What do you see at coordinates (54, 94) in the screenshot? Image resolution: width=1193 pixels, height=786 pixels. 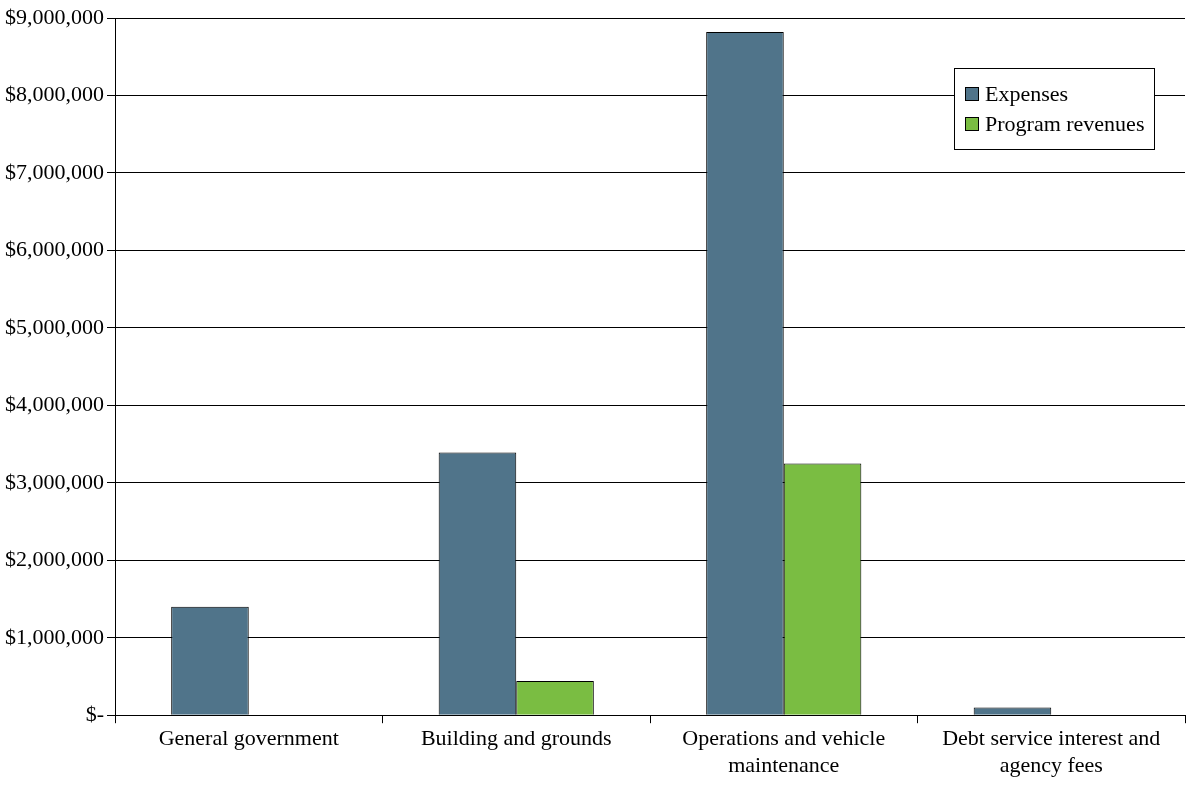 I see `y-tick-label: $8,000,000` at bounding box center [54, 94].